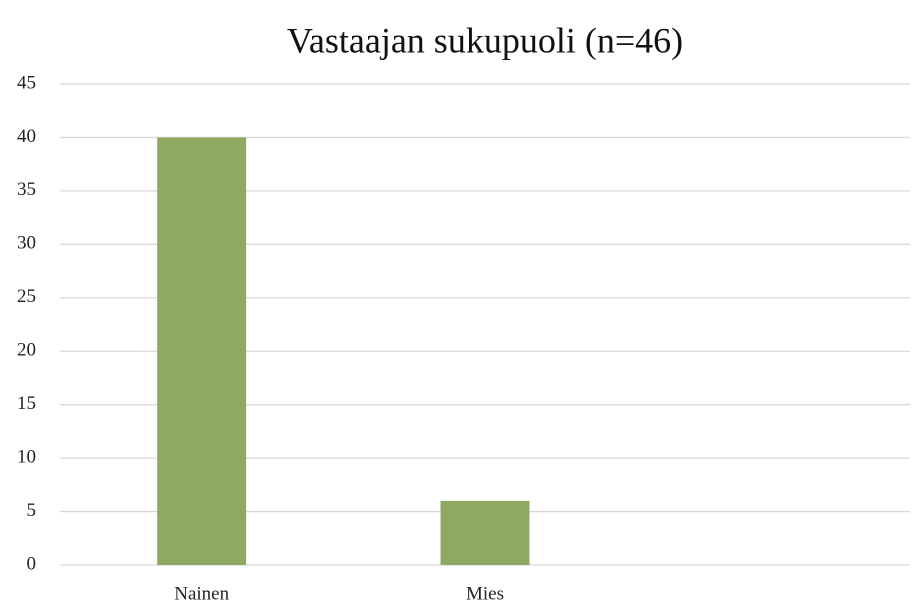 The height and width of the screenshot is (609, 912). Describe the element at coordinates (26, 296) in the screenshot. I see `y-tick-label: 25` at that location.